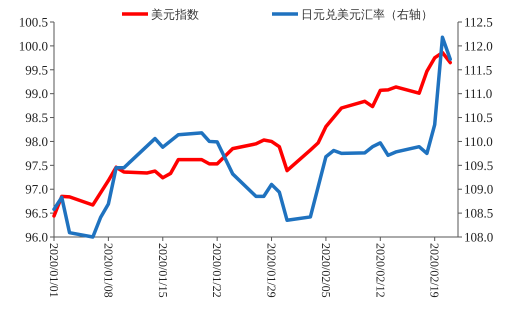 This screenshot has height=314, width=509. Describe the element at coordinates (108, 270) in the screenshot. I see `x-tick-label: 2020/01/08` at that location.